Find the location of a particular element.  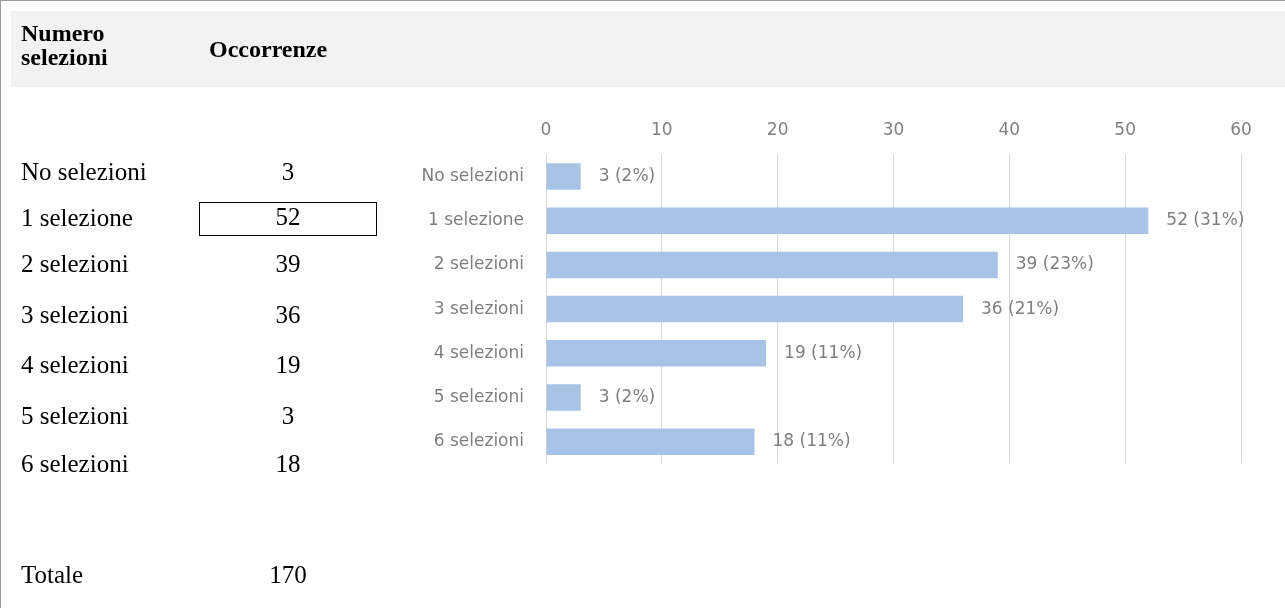

y-tick-label: 2 selezioni is located at coordinates (478, 263).